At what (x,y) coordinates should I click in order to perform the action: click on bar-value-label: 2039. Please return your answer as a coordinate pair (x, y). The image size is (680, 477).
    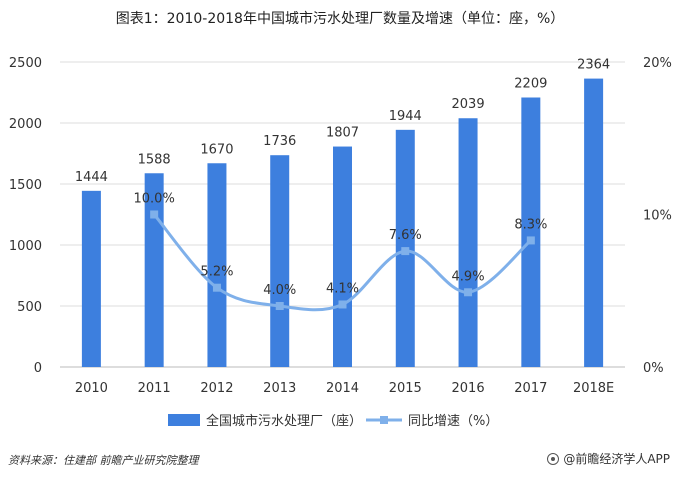
    Looking at the image, I should click on (468, 104).